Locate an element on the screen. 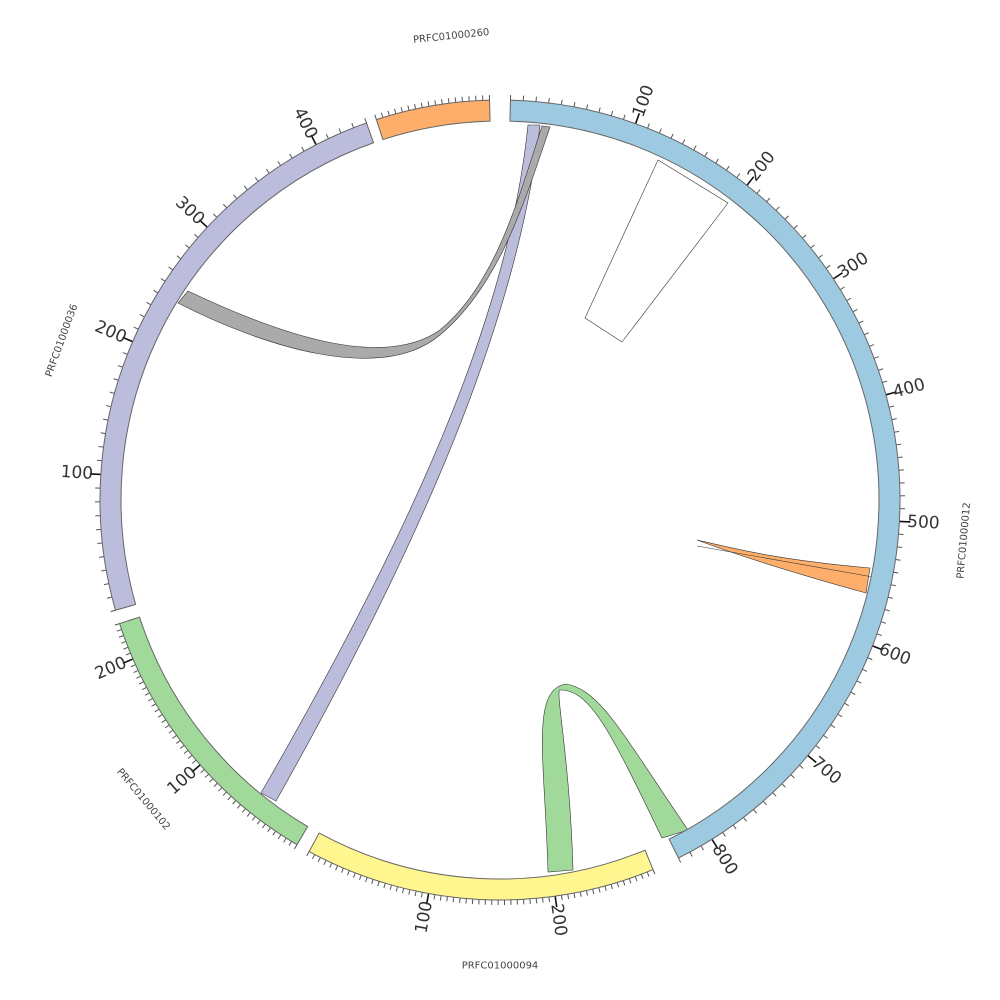 This screenshot has height=1000, width=1000. segment-name-label: PRFC01000036 is located at coordinates (62, 341).